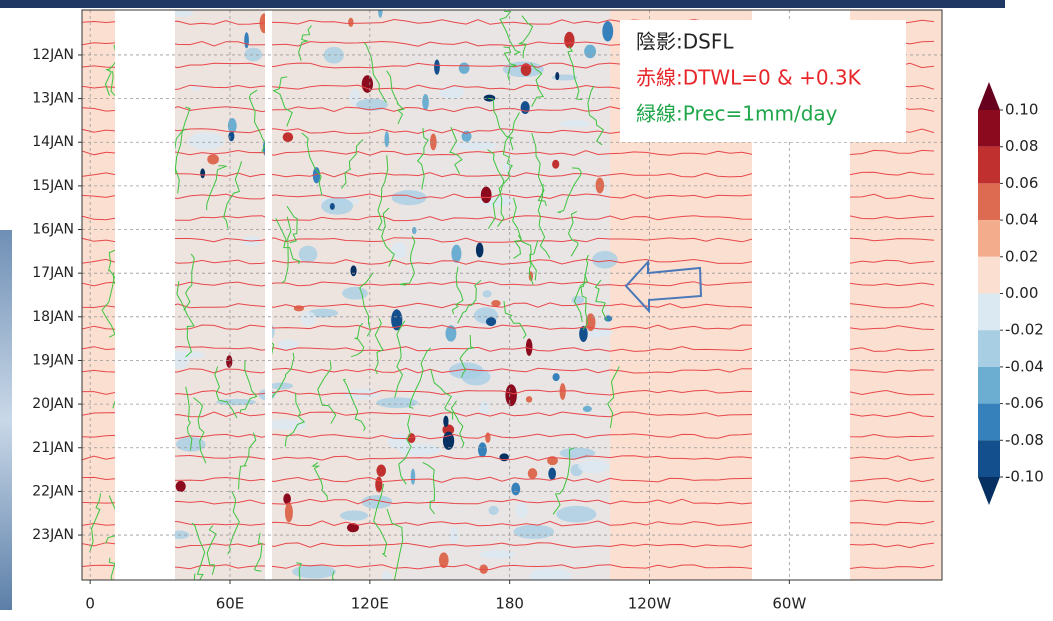 Image resolution: width=1053 pixels, height=621 pixels. I want to click on header-bar, so click(502, 4).